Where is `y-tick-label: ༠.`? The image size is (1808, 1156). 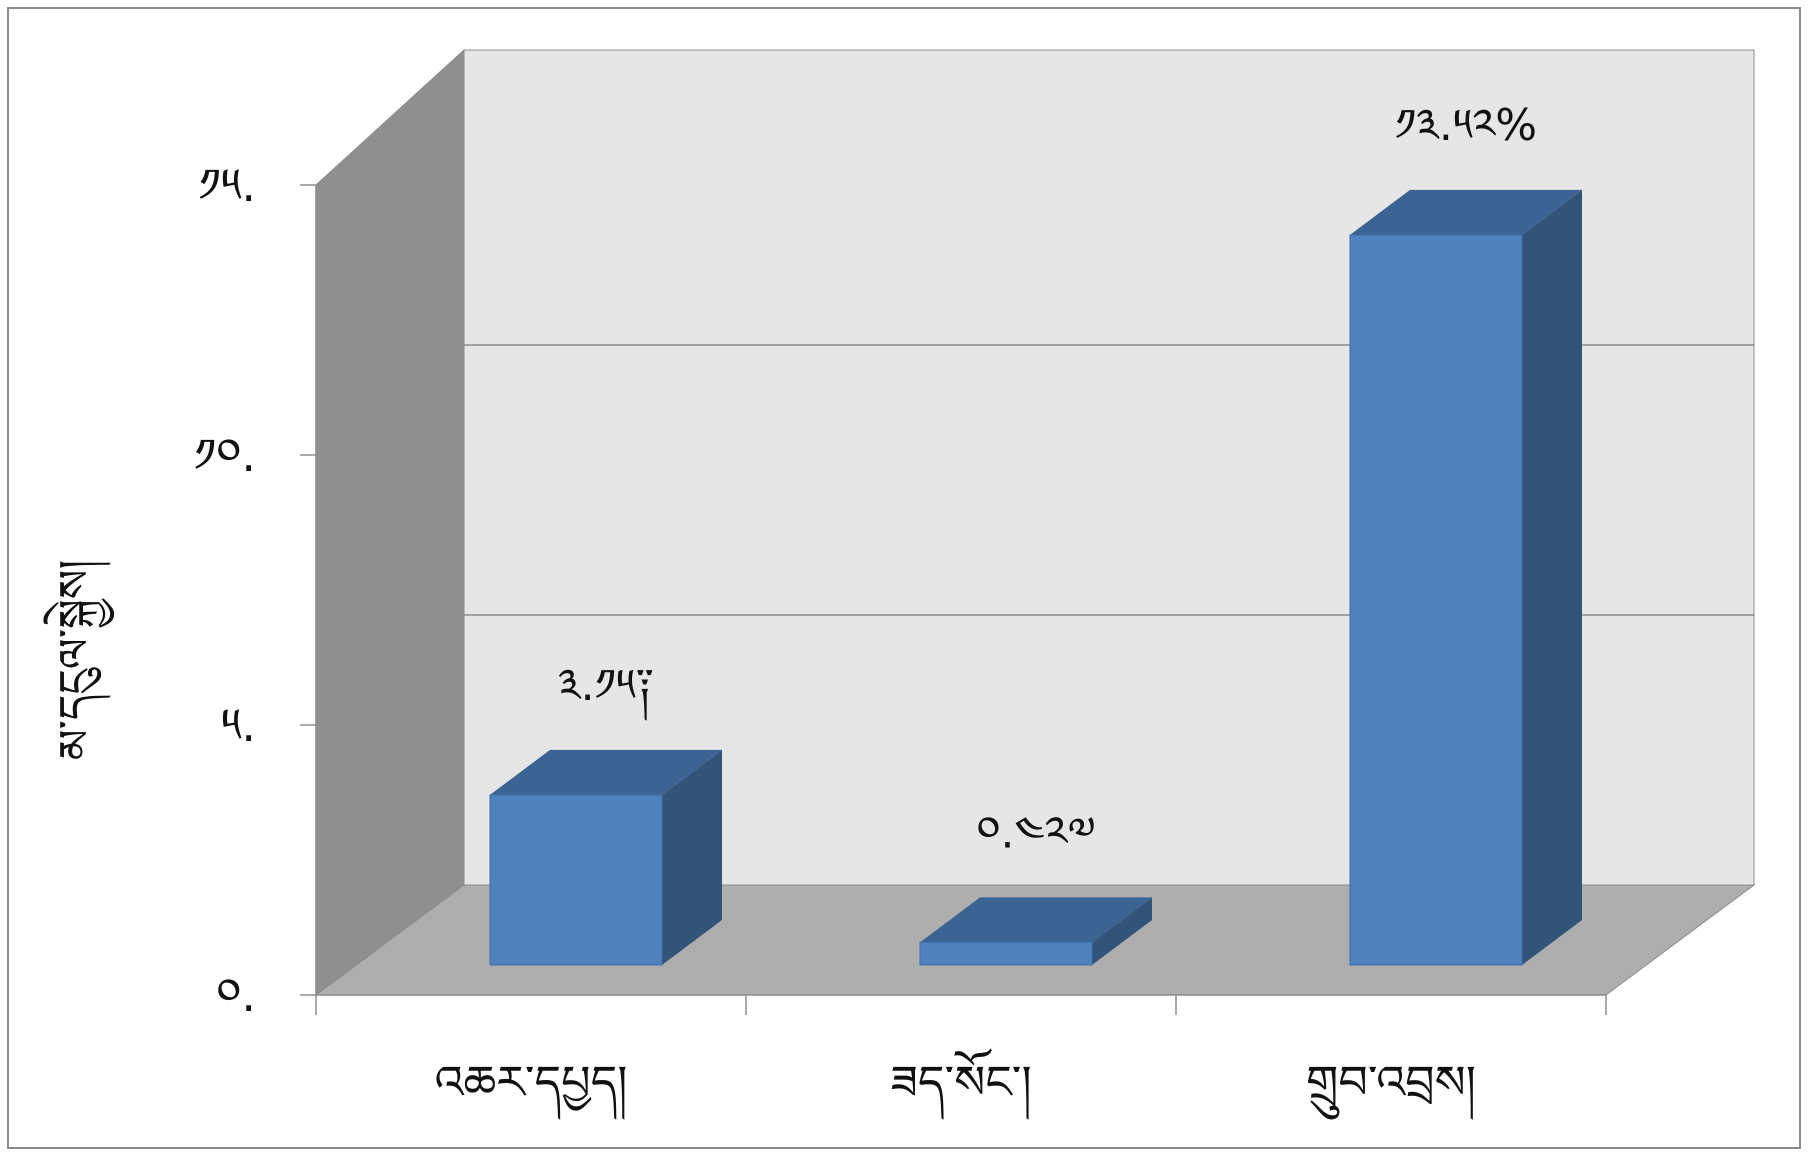
y-tick-label: ༠. is located at coordinates (236, 995).